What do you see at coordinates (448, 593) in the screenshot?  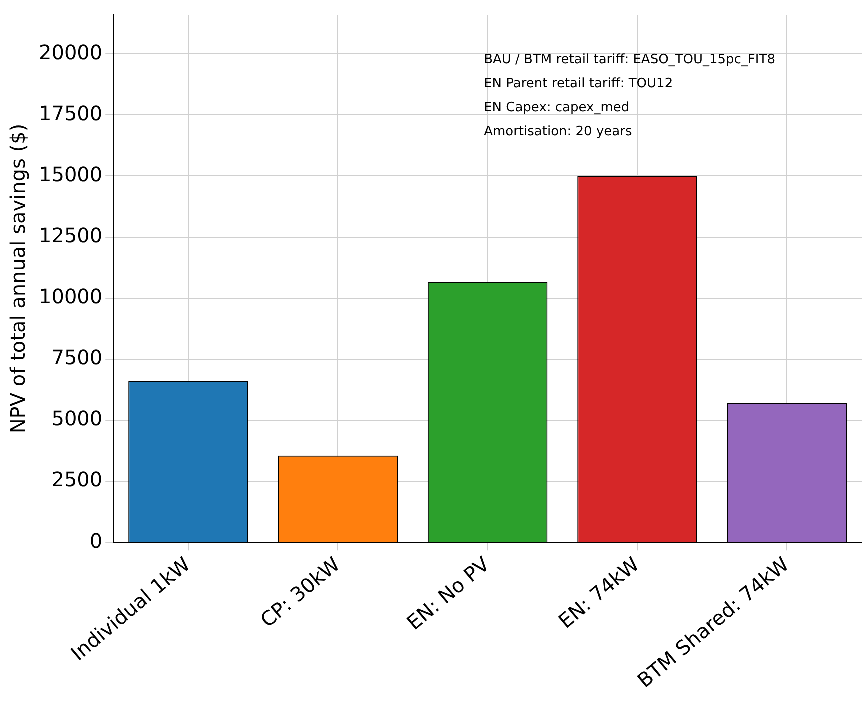 I see `x-tick-label: EN: No PV` at bounding box center [448, 593].